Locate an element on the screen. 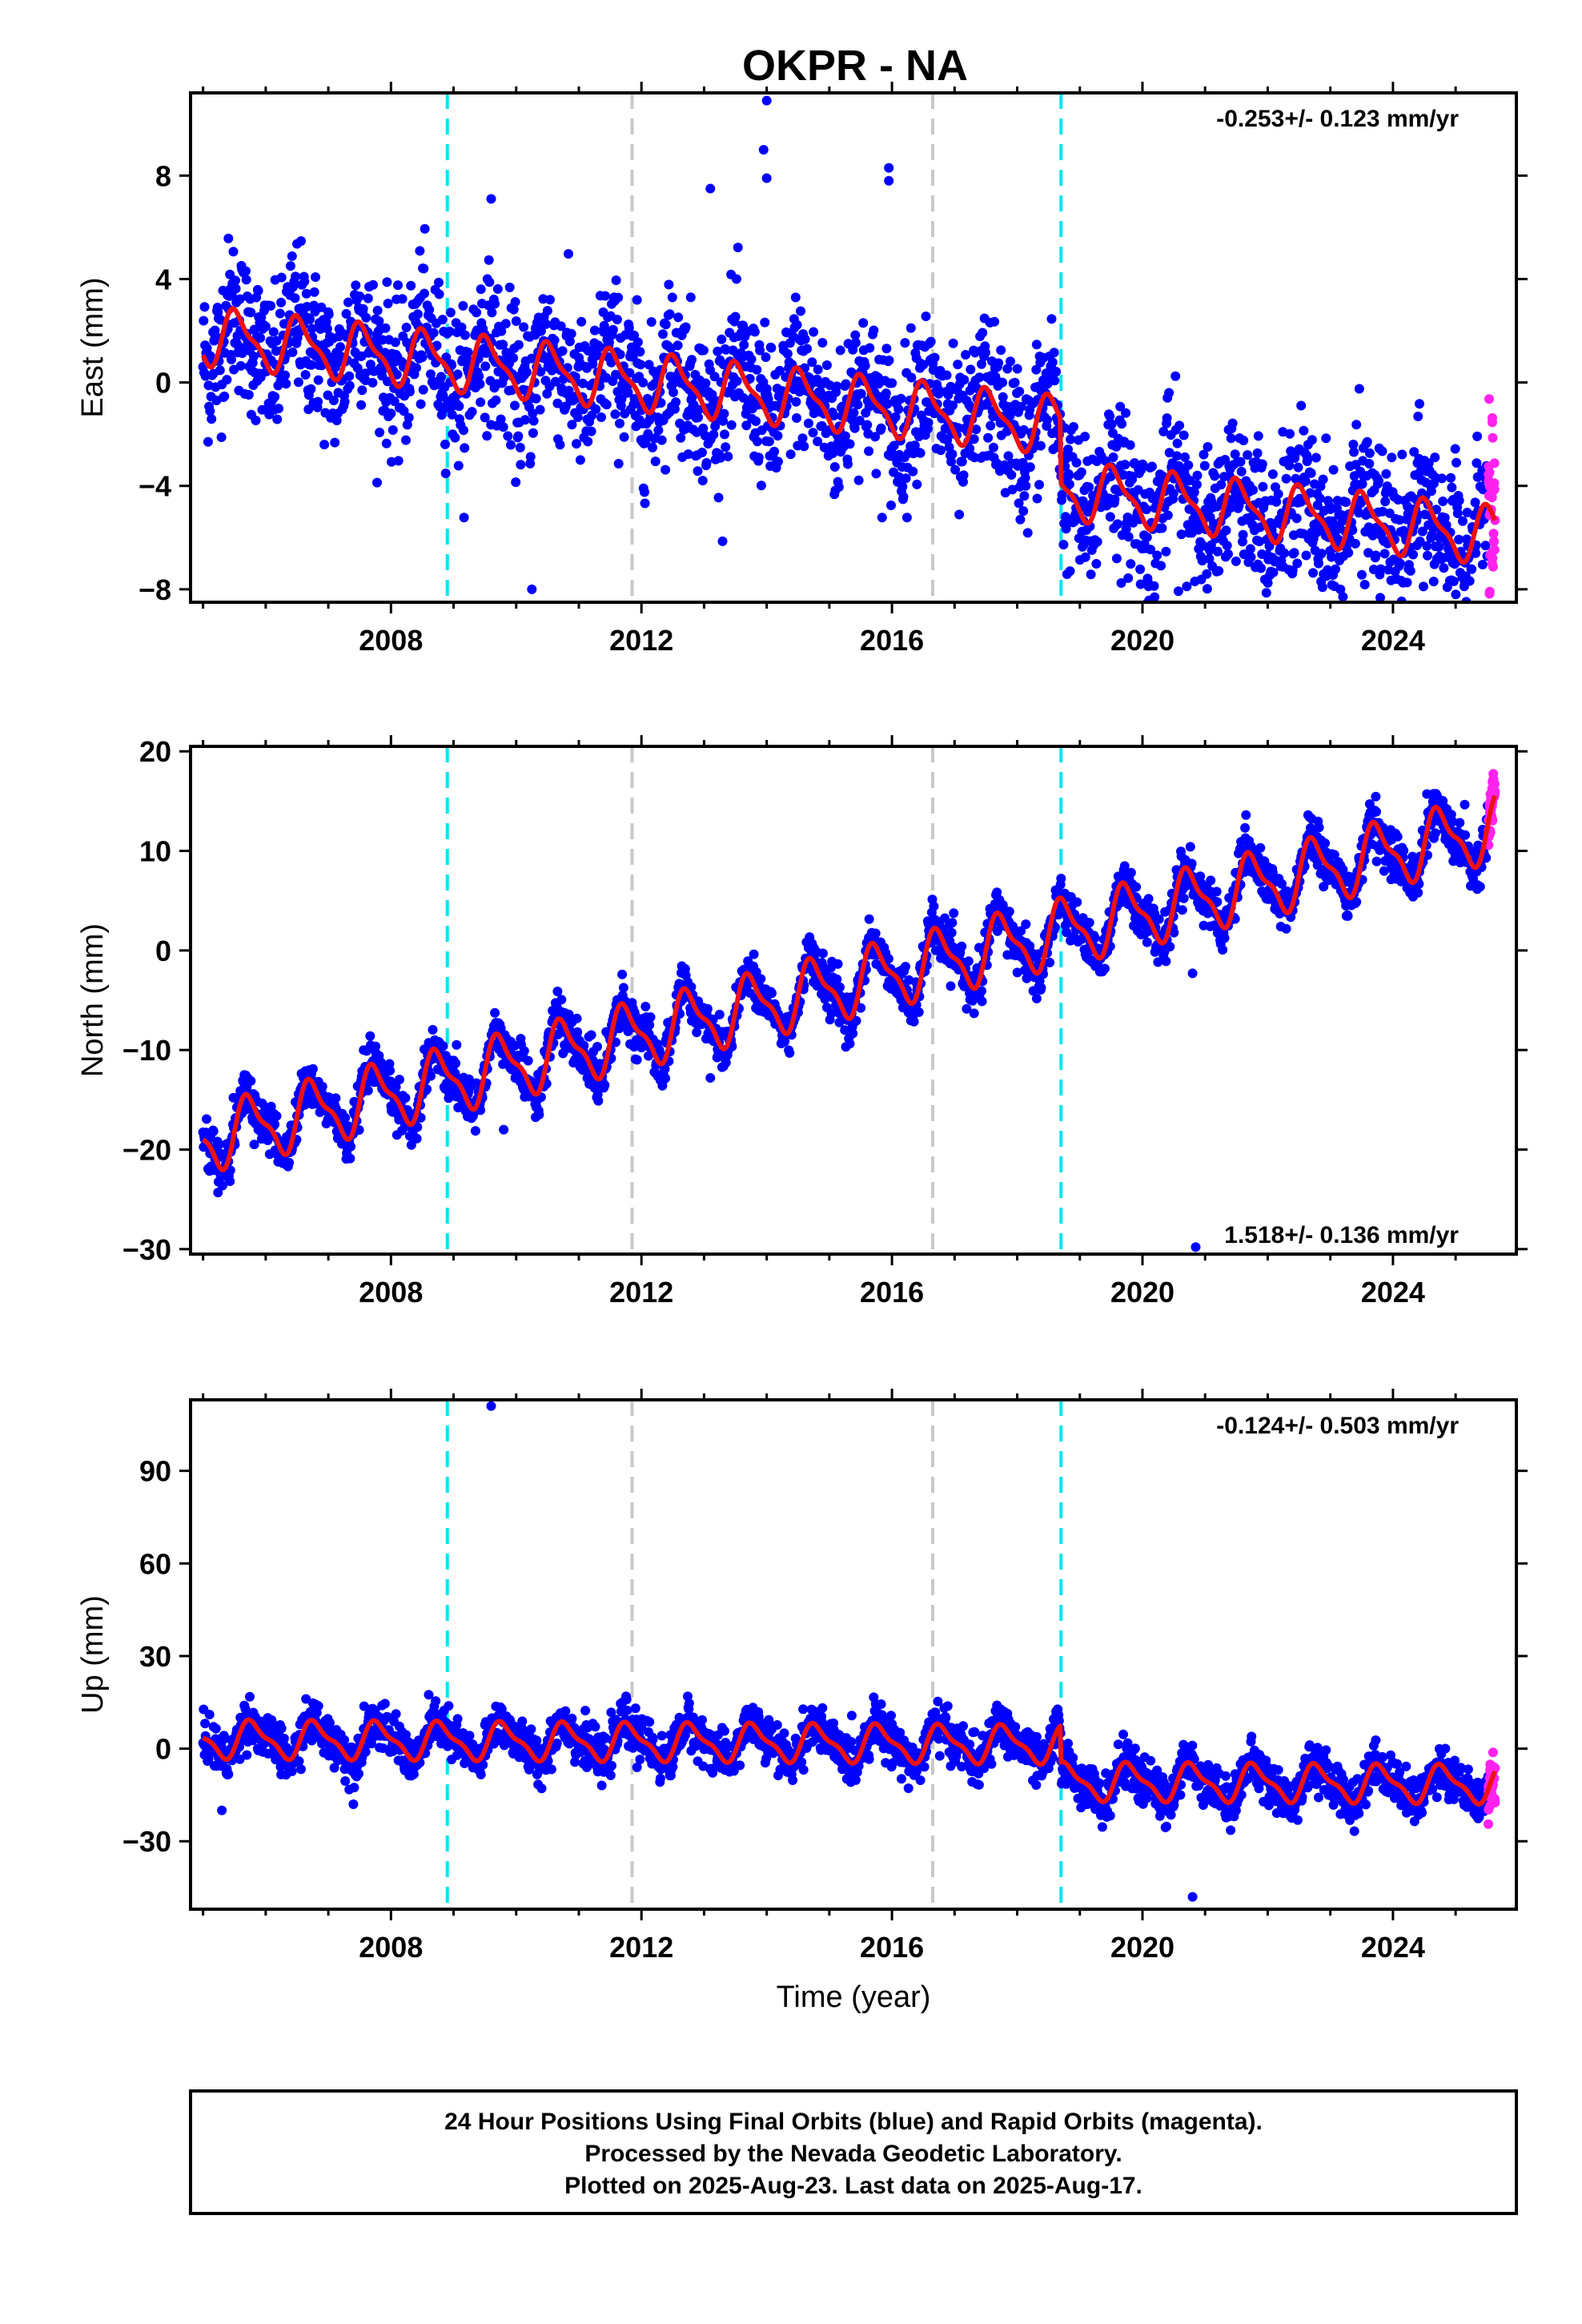 Image resolution: width=1582 pixels, height=2324 pixels. y-tick-label: 4 is located at coordinates (163, 279).